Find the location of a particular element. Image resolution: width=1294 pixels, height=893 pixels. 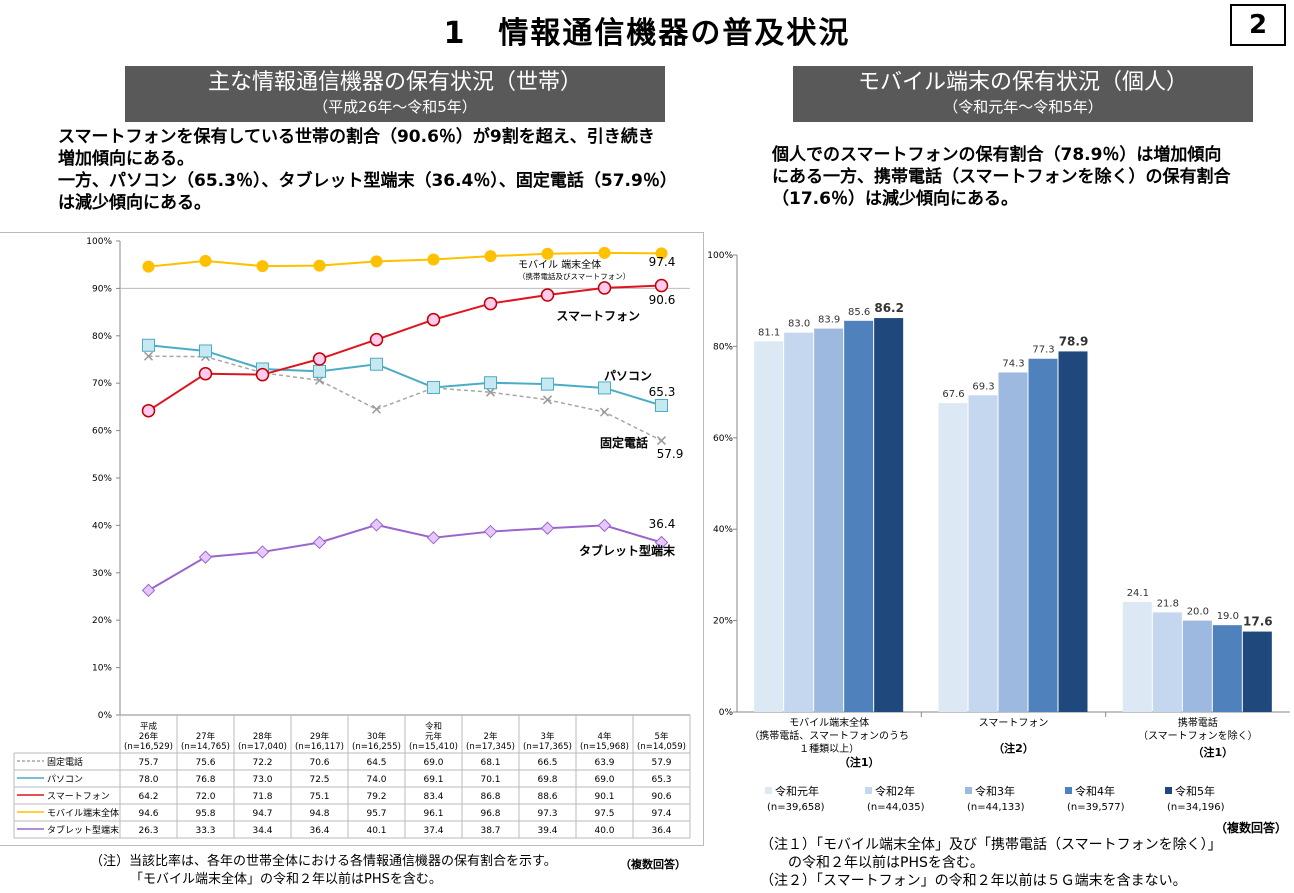

series-line-スマートフォン is located at coordinates (404, 348).